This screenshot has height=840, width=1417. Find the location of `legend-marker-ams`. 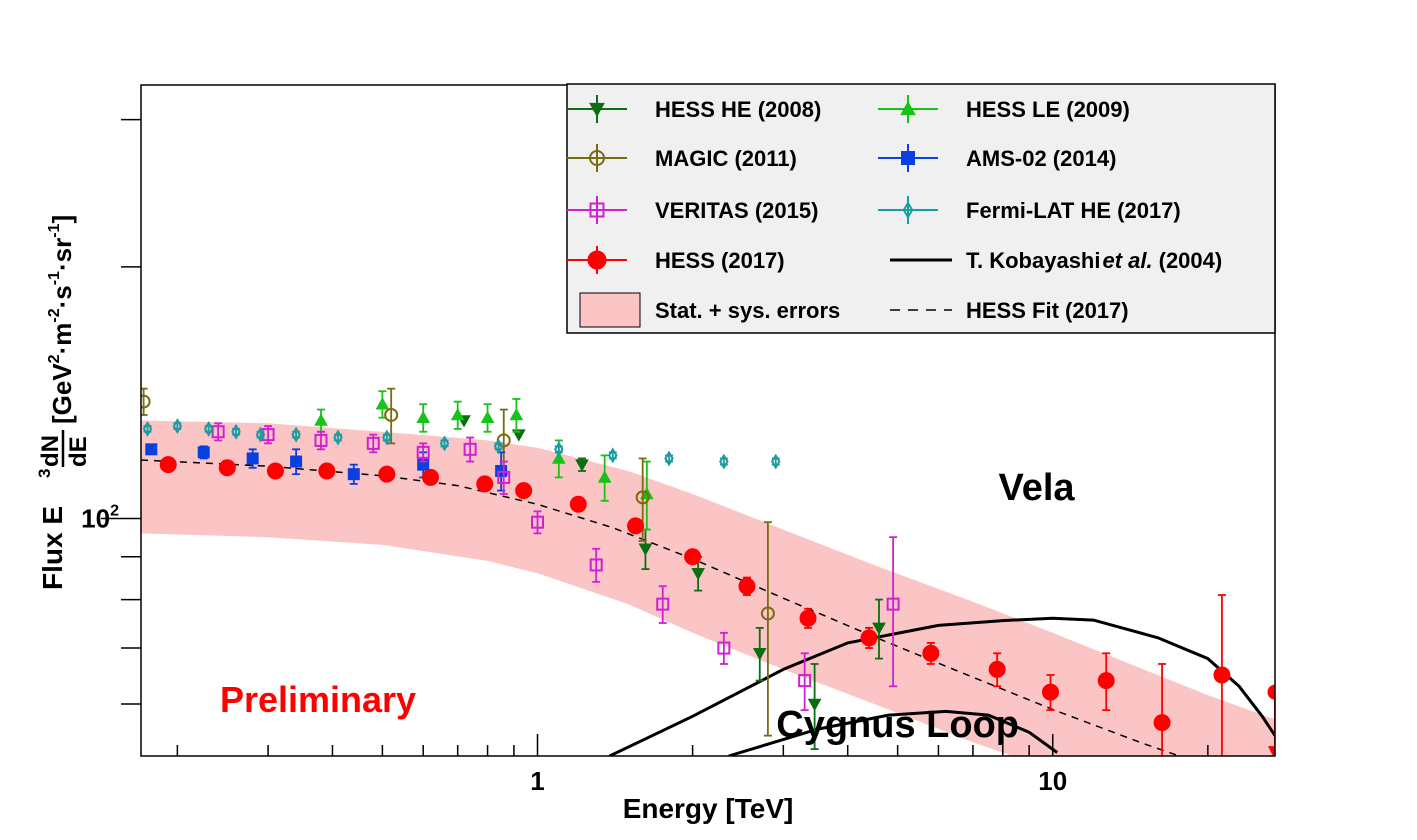

legend-marker-ams is located at coordinates (908, 158).